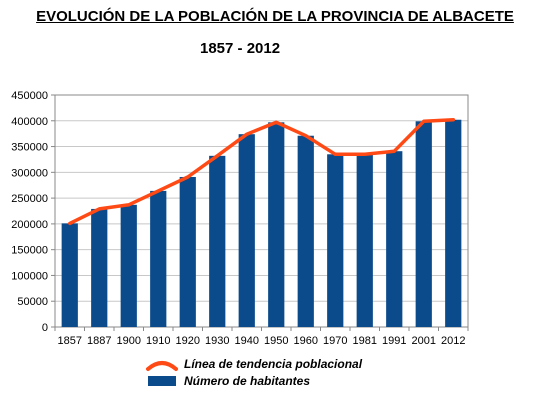 The height and width of the screenshot is (400, 550). What do you see at coordinates (365, 341) in the screenshot?
I see `x-tick-label: 1981` at bounding box center [365, 341].